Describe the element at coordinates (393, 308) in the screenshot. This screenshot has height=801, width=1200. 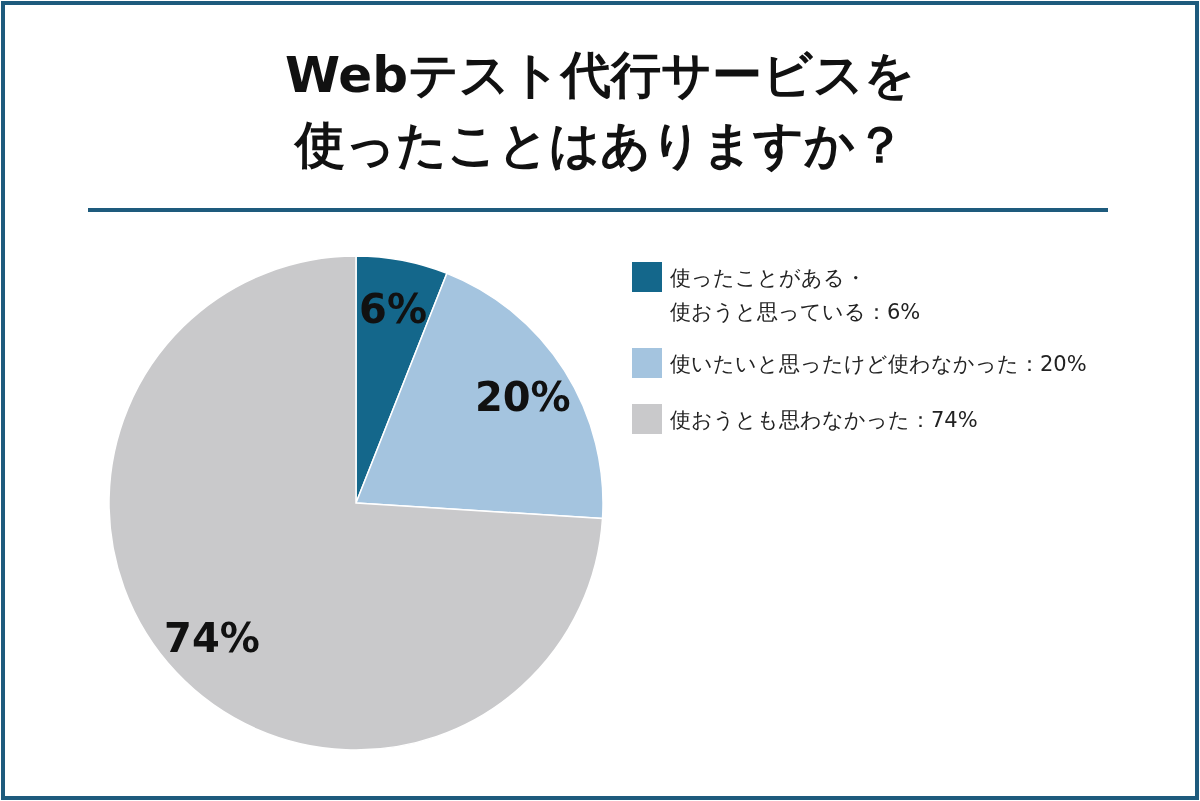
I see `data-label: 6%` at that location.